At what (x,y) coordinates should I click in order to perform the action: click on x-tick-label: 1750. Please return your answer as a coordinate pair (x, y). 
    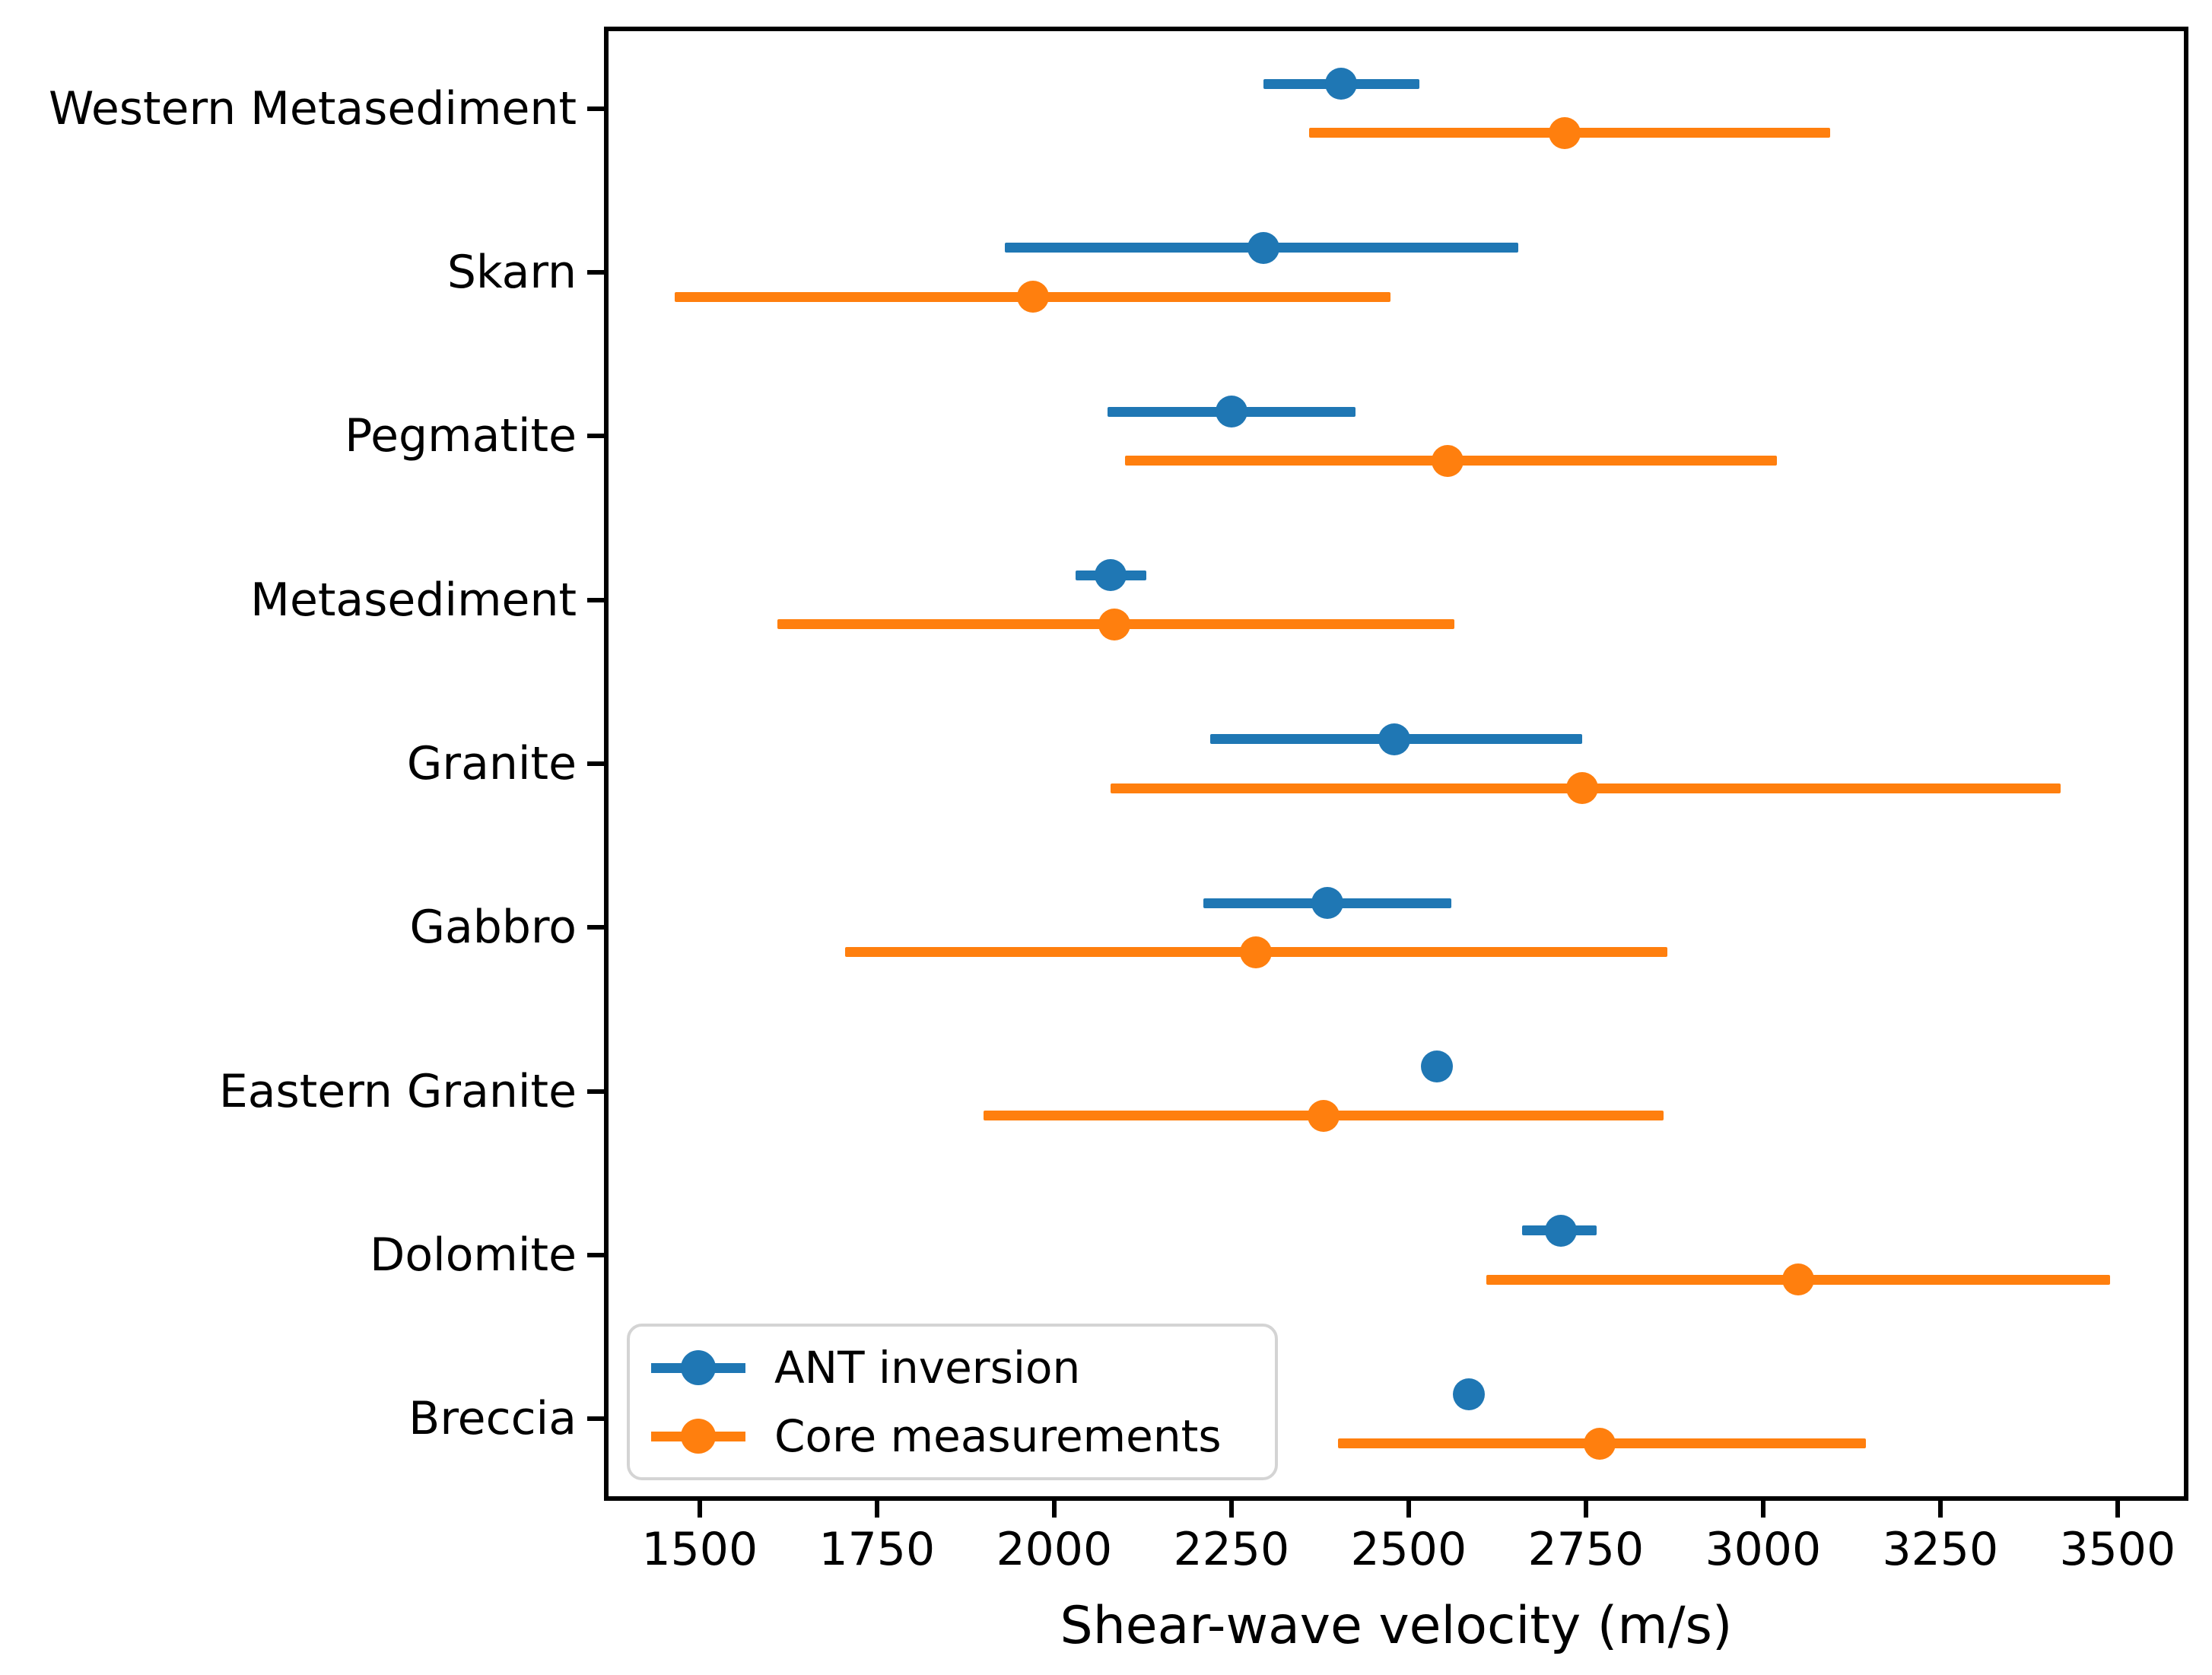
    Looking at the image, I should click on (877, 1549).